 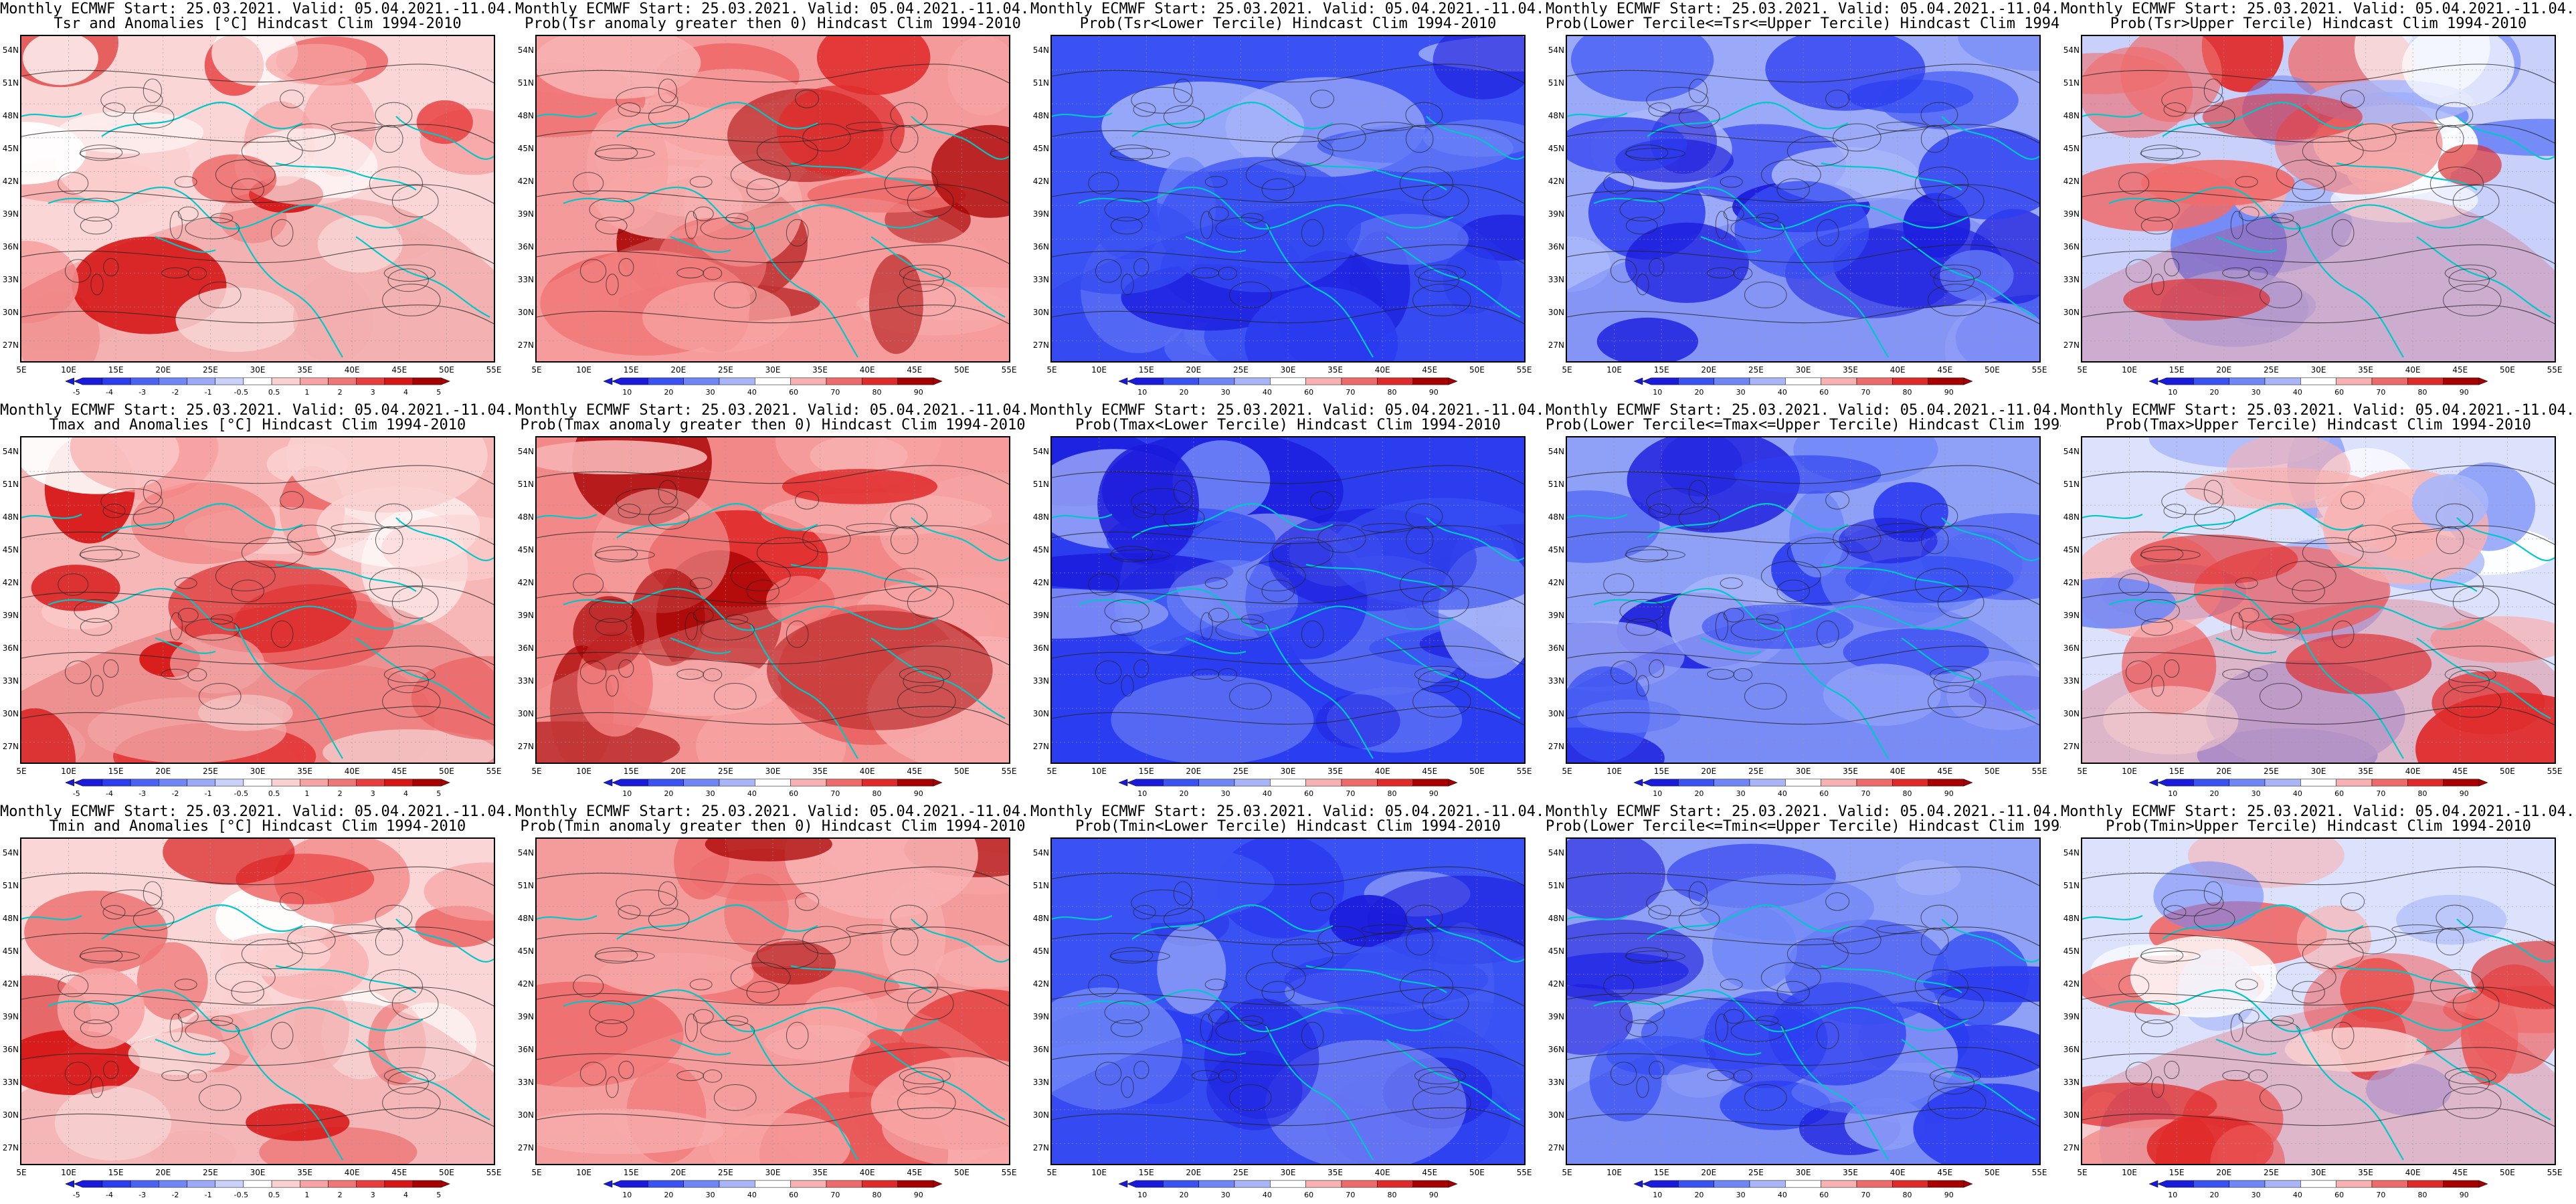 I want to click on map-svg, so click(x=1803, y=198).